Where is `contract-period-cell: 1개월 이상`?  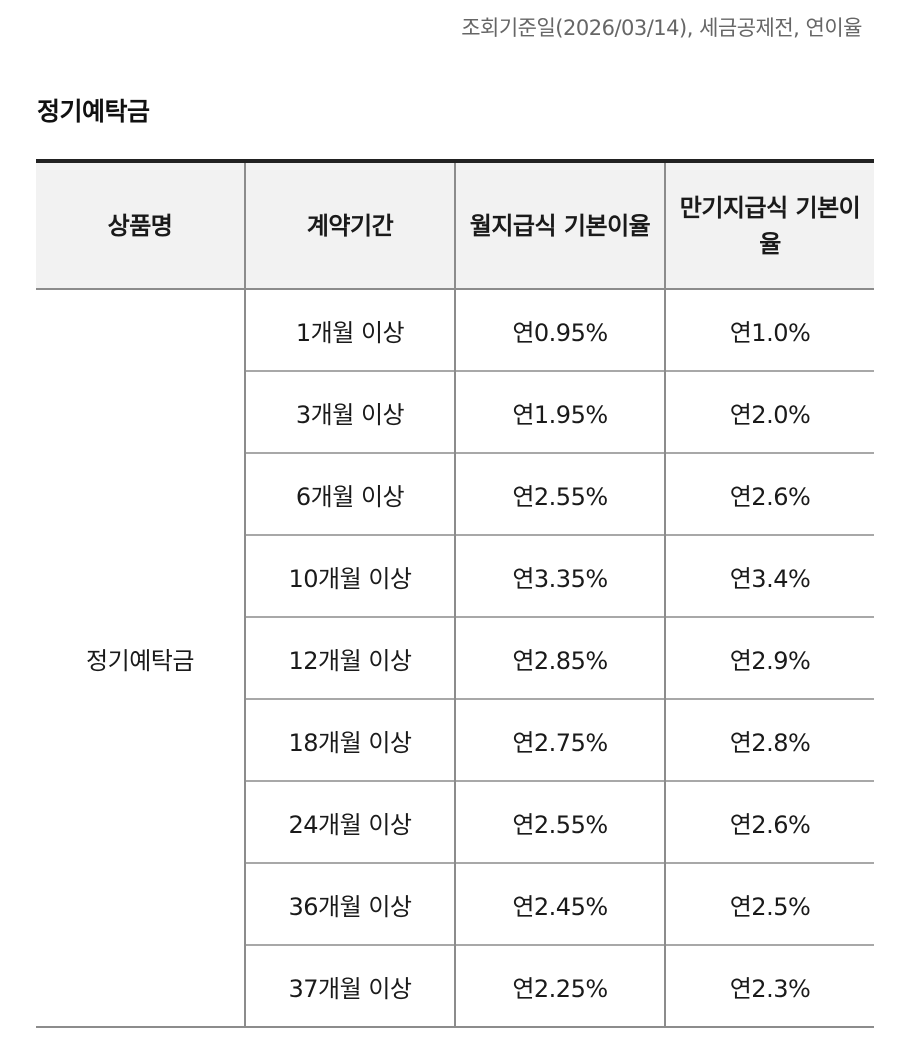
contract-period-cell: 1개월 이상 is located at coordinates (349, 330).